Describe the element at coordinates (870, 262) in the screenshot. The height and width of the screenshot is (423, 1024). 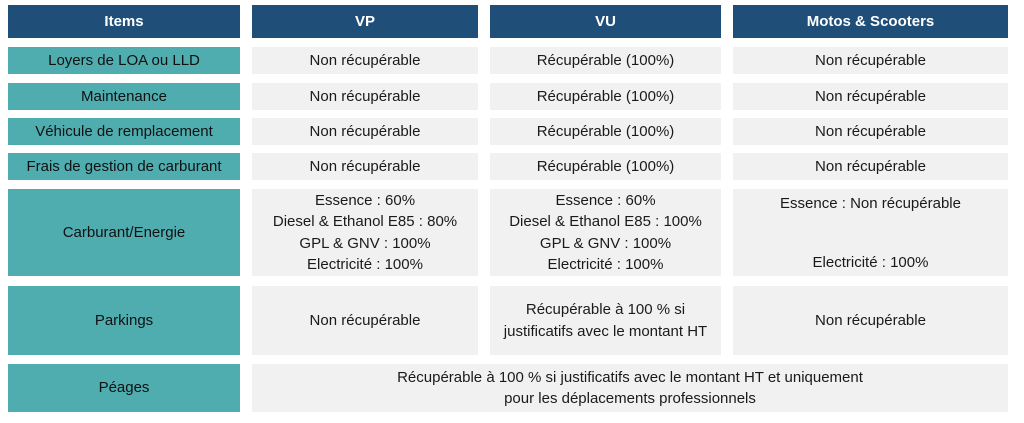
I see `carburant-motos-electricite: Electricité : 100%` at that location.